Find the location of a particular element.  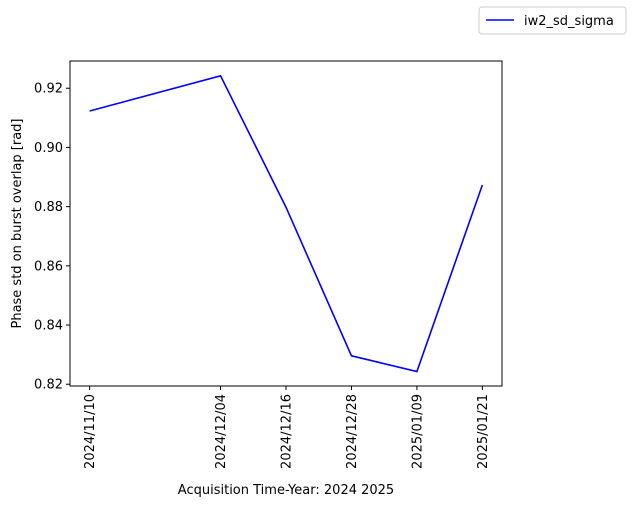

y-tick-label: 0.88 is located at coordinates (48, 207).